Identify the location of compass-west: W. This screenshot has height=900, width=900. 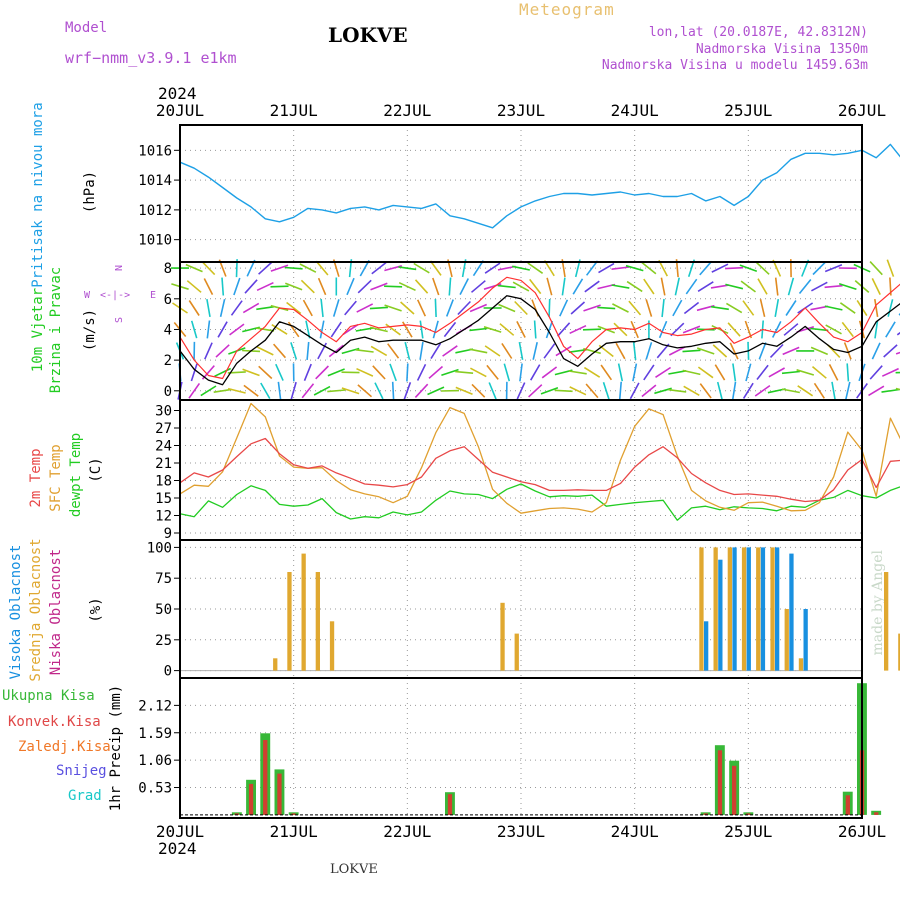
(87, 295).